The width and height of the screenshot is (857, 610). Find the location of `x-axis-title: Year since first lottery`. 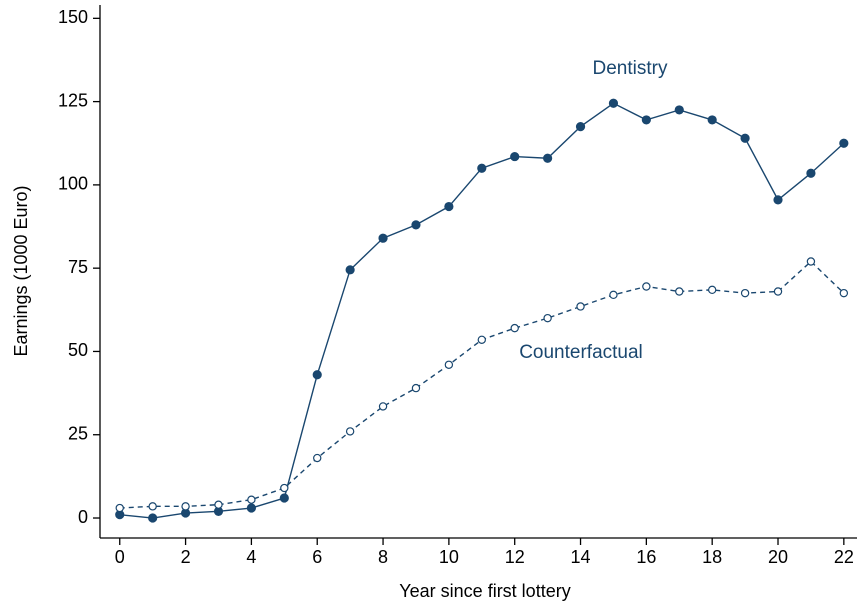

x-axis-title: Year since first lottery is located at coordinates (484, 591).